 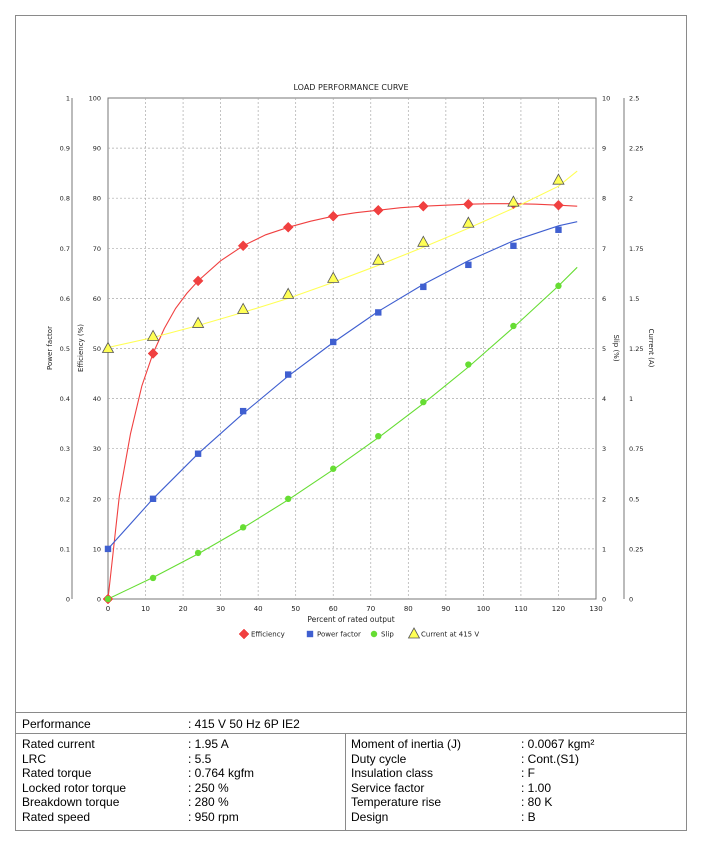 I want to click on current-axis-label: Current (A), so click(x=651, y=348).